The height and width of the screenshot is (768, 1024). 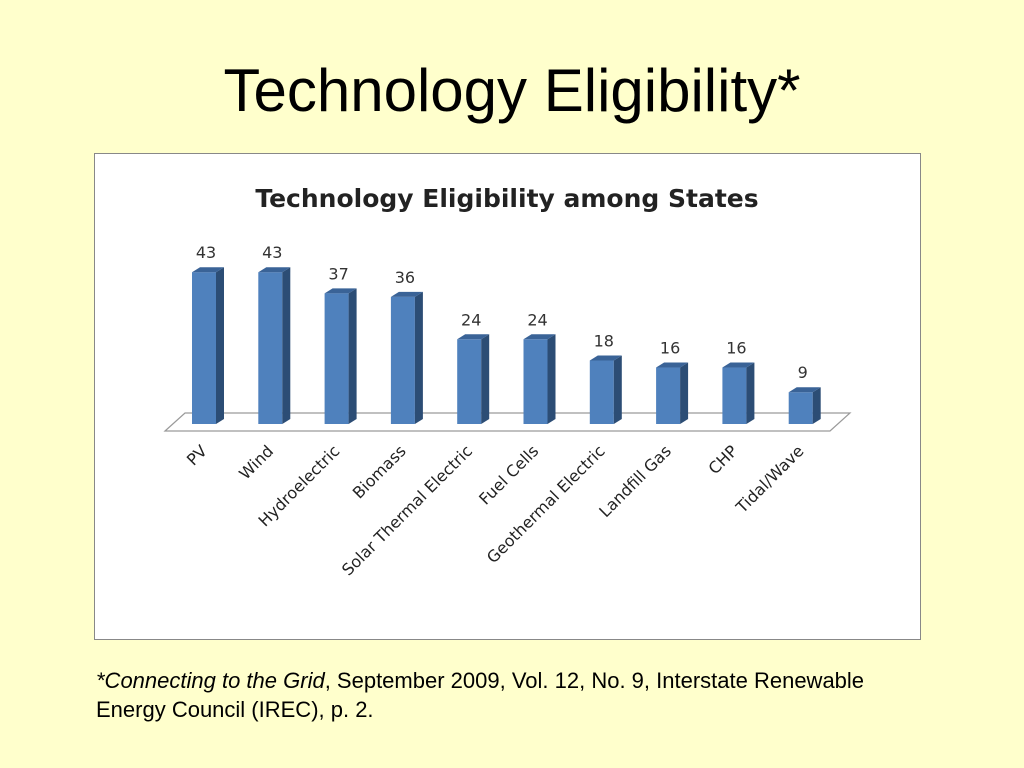 What do you see at coordinates (197, 455) in the screenshot?
I see `category-label: PV` at bounding box center [197, 455].